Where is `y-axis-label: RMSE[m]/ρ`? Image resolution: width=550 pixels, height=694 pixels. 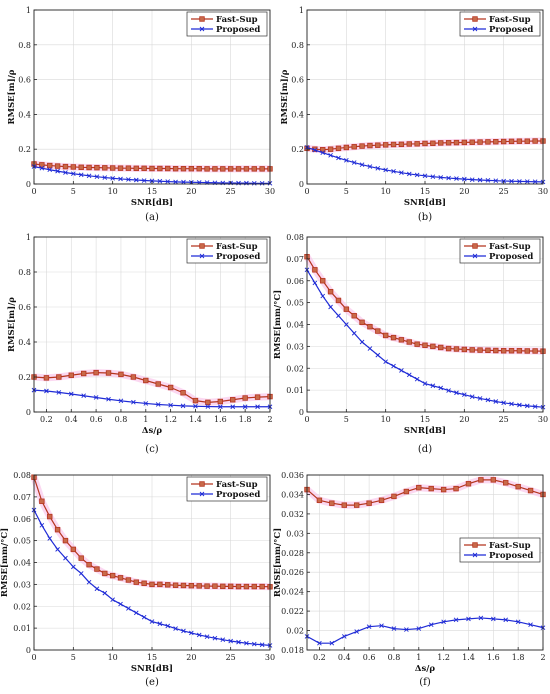 y-axis-label: RMSE[m]/ρ is located at coordinates (285, 96).